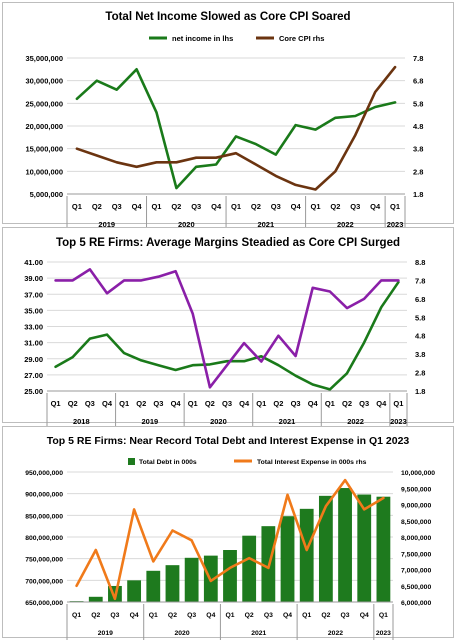 This screenshot has width=456, height=640. I want to click on y-left-tick-label: 750,000,000, so click(44, 560).